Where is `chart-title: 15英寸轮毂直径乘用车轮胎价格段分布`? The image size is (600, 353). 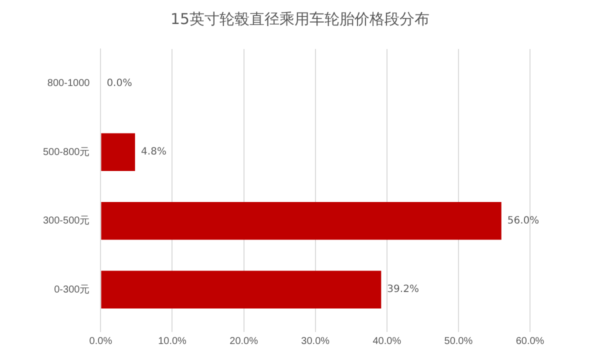 chart-title: 15英寸轮毂直径乘用车轮胎价格段分布 is located at coordinates (300, 19).